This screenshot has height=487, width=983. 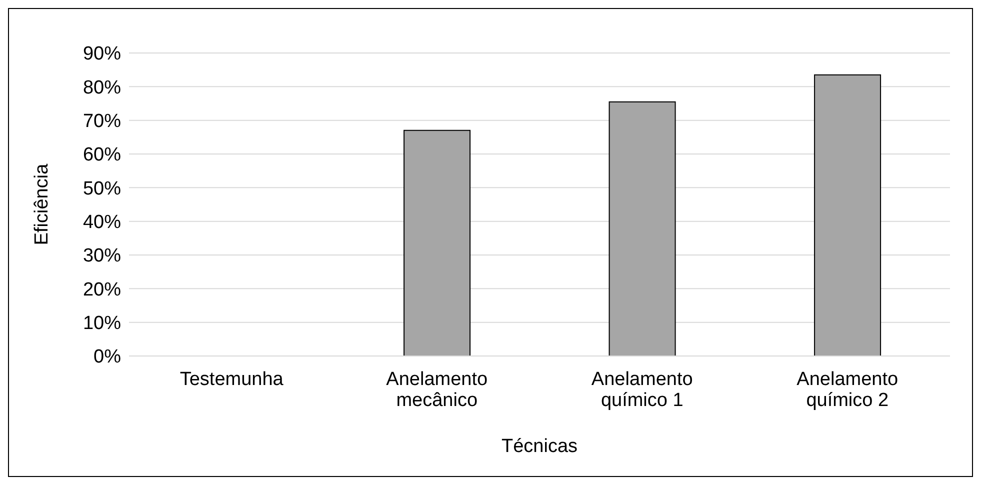 What do you see at coordinates (539, 446) in the screenshot?
I see `x-axis-title: Técnicas` at bounding box center [539, 446].